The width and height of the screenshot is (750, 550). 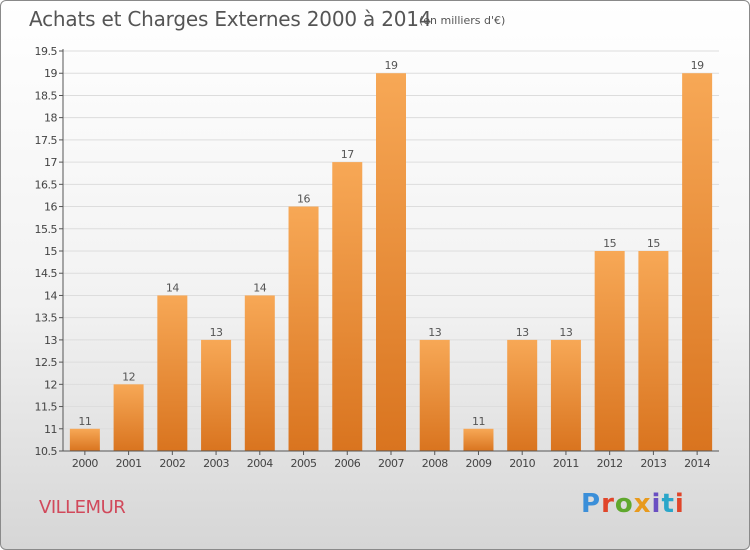 What do you see at coordinates (46, 95) in the screenshot?
I see `y-tick-label: 18.5` at bounding box center [46, 95].